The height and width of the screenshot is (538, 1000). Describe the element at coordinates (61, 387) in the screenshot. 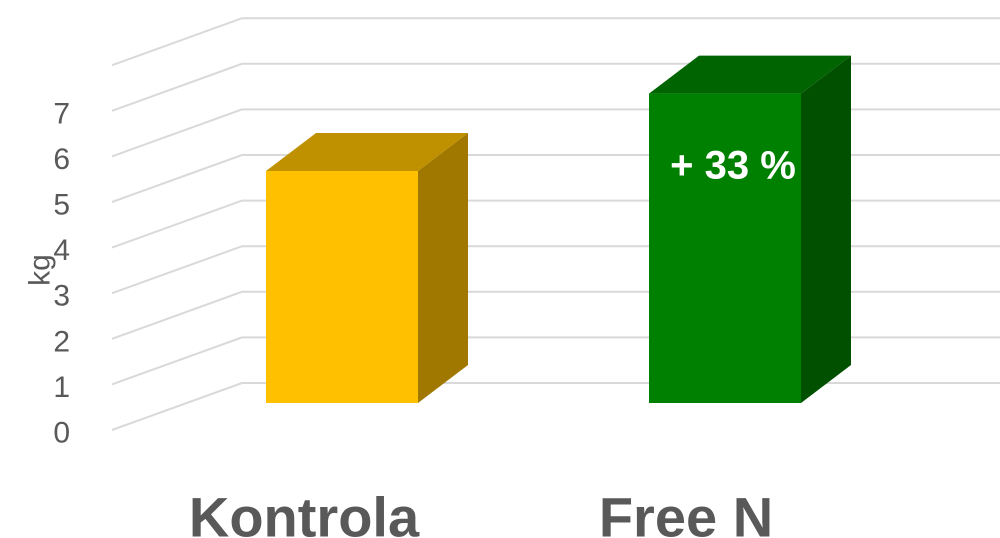

I see `y-tick-label: 1` at that location.